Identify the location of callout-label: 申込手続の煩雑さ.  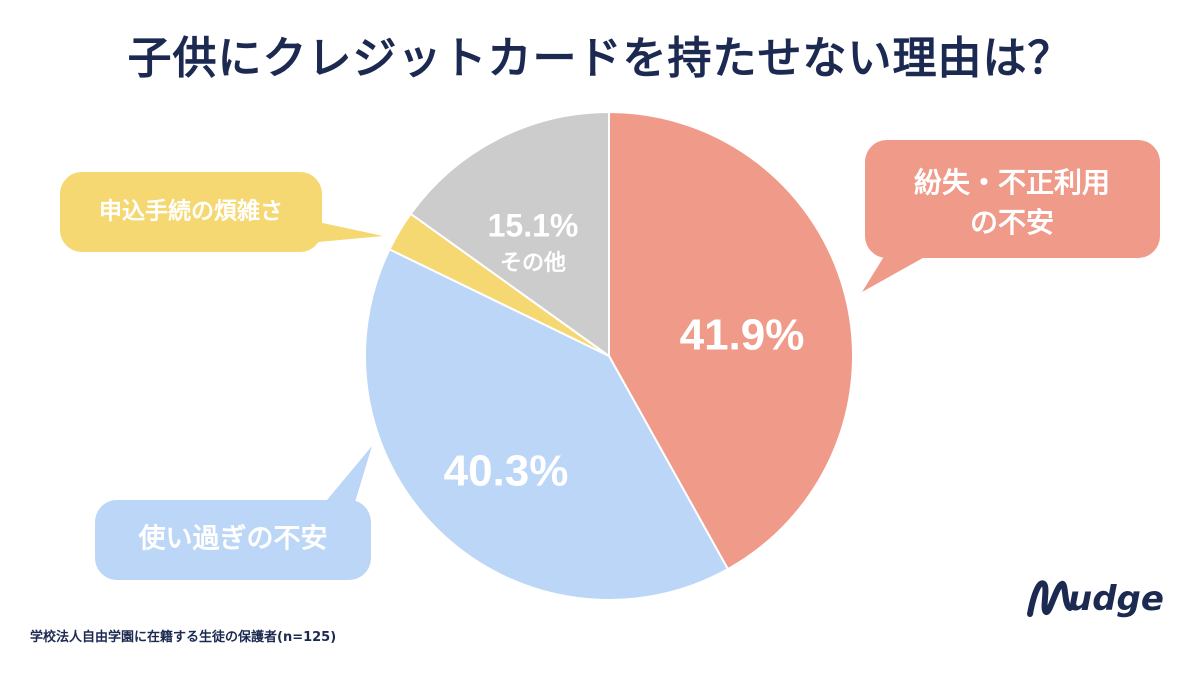
(191, 211).